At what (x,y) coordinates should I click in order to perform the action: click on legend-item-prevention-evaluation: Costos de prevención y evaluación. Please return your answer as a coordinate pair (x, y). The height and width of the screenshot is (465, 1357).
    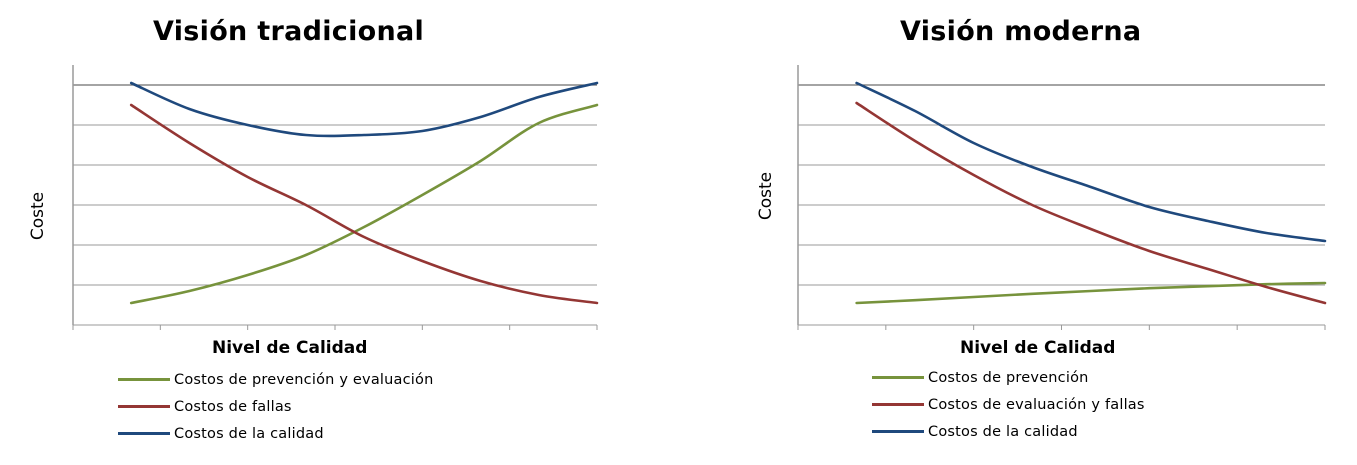
    Looking at the image, I should click on (275, 379).